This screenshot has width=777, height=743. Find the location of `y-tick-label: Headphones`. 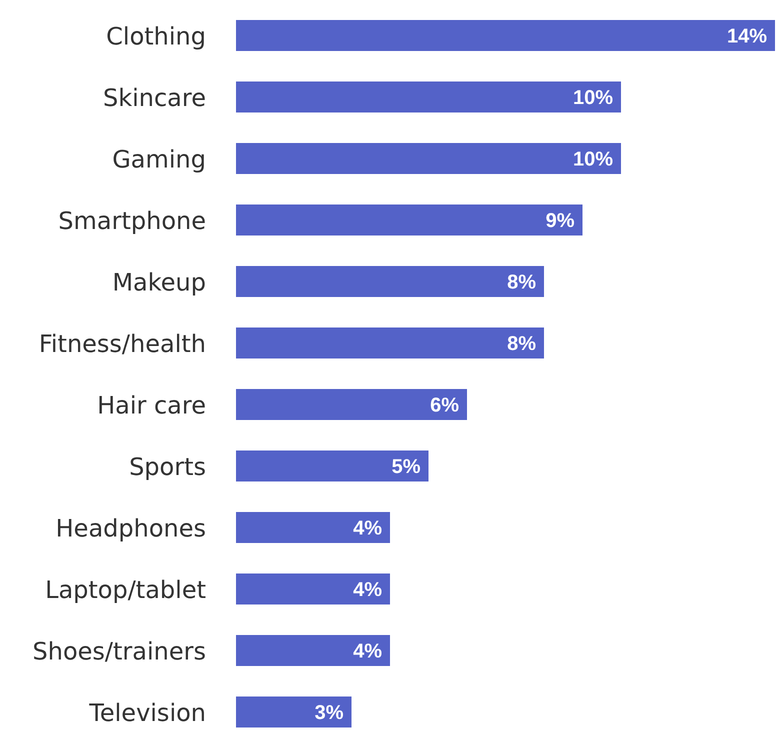

y-tick-label: Headphones is located at coordinates (131, 528).